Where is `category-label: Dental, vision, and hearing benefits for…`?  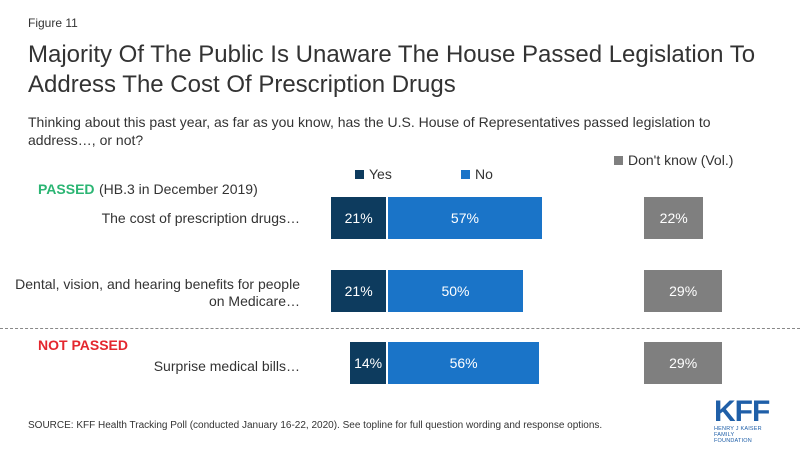 category-label: Dental, vision, and hearing benefits for… is located at coordinates (157, 292).